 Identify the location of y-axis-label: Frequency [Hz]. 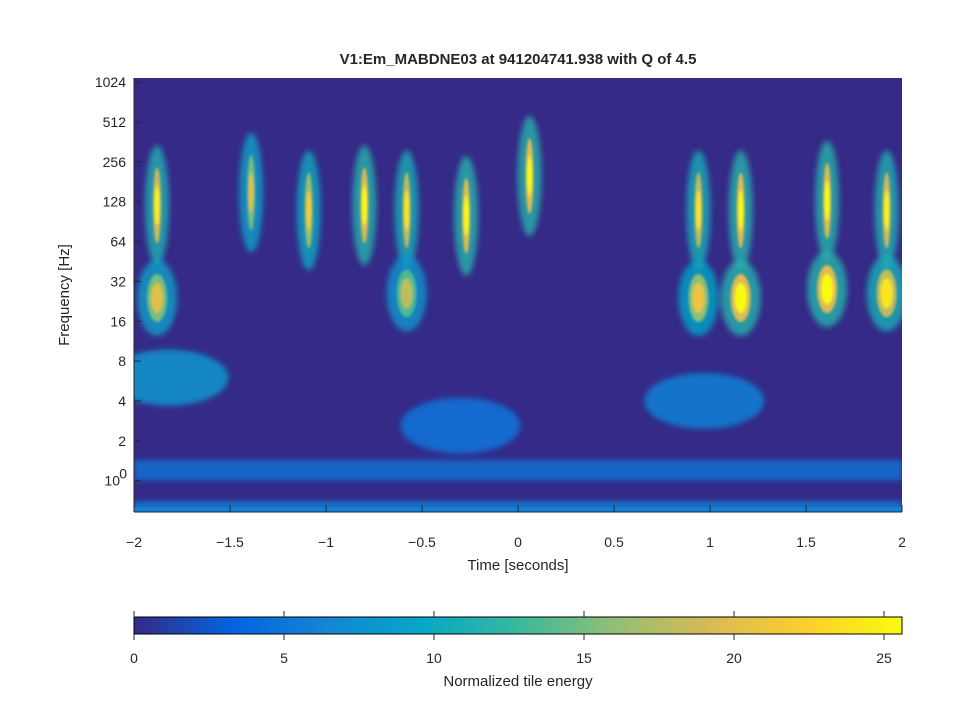
(64, 295).